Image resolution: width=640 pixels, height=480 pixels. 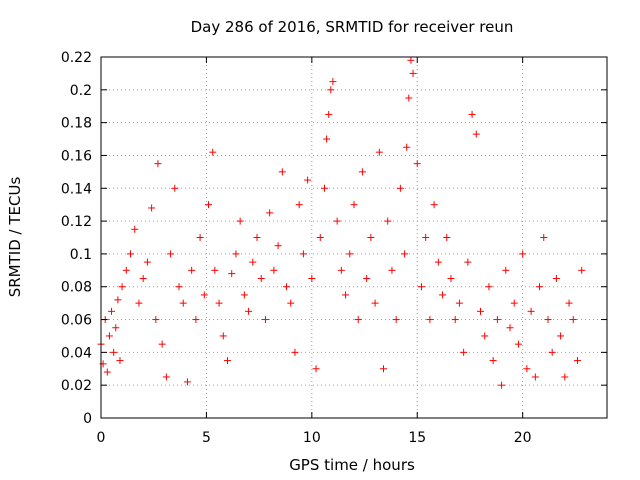 What do you see at coordinates (76, 386) in the screenshot?
I see `y-tick-label: 0.02` at bounding box center [76, 386].